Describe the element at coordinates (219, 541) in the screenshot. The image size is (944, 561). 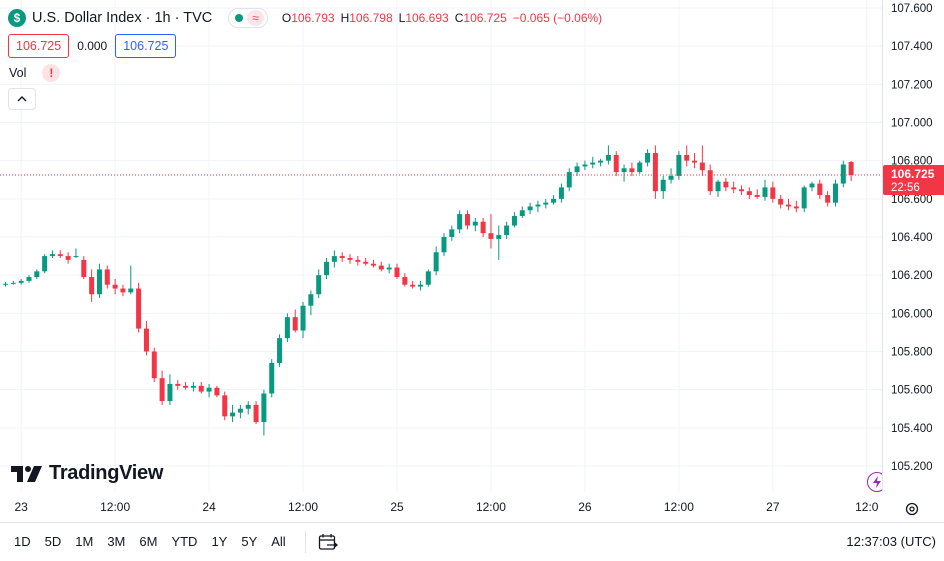
I see `range-1y-button: 1Y` at that location.